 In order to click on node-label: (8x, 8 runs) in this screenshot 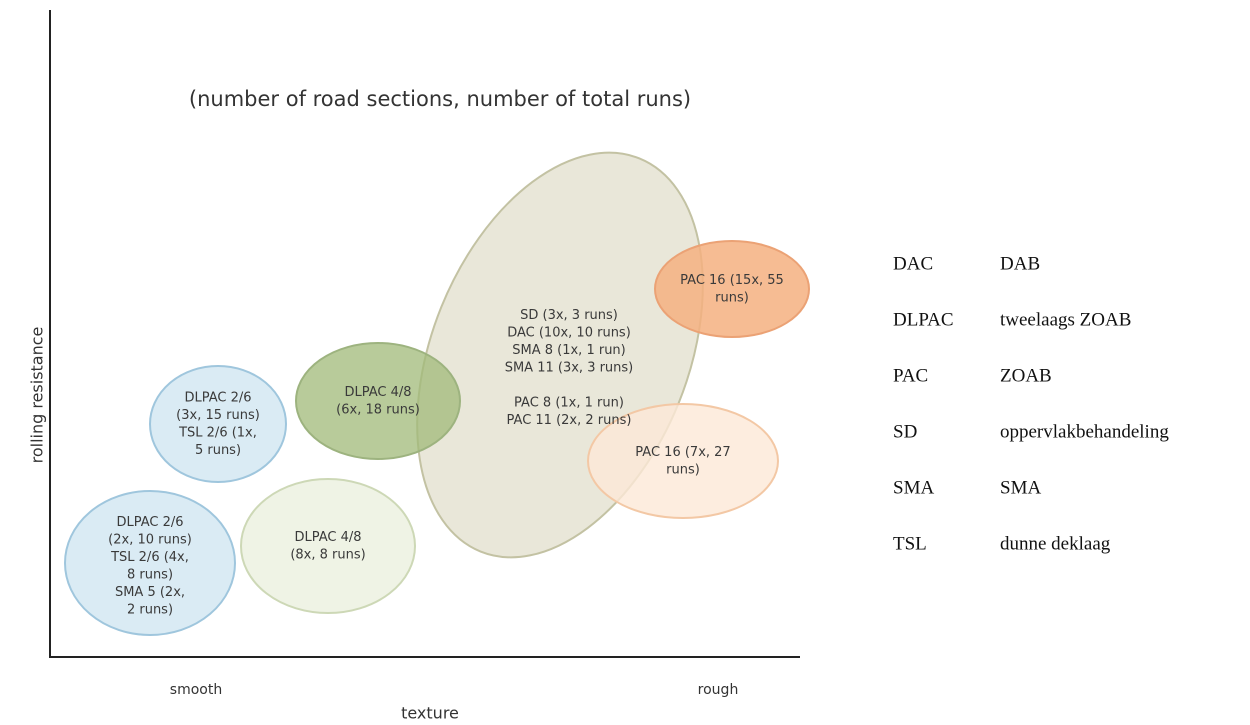, I will do `click(327, 554)`.